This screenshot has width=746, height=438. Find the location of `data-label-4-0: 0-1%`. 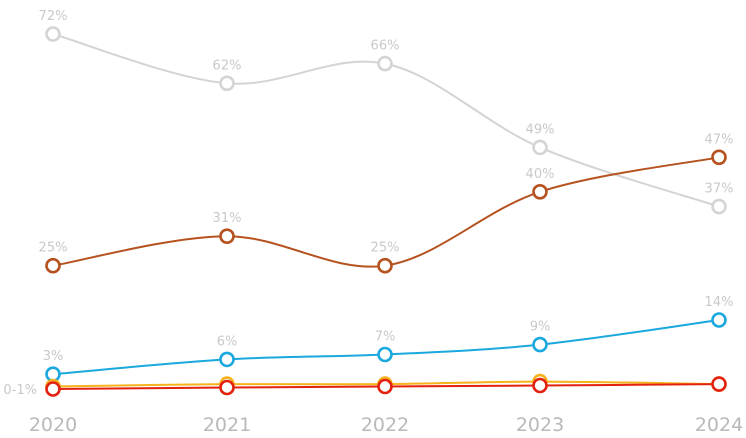

data-label-4-0: 0-1% is located at coordinates (20, 390).